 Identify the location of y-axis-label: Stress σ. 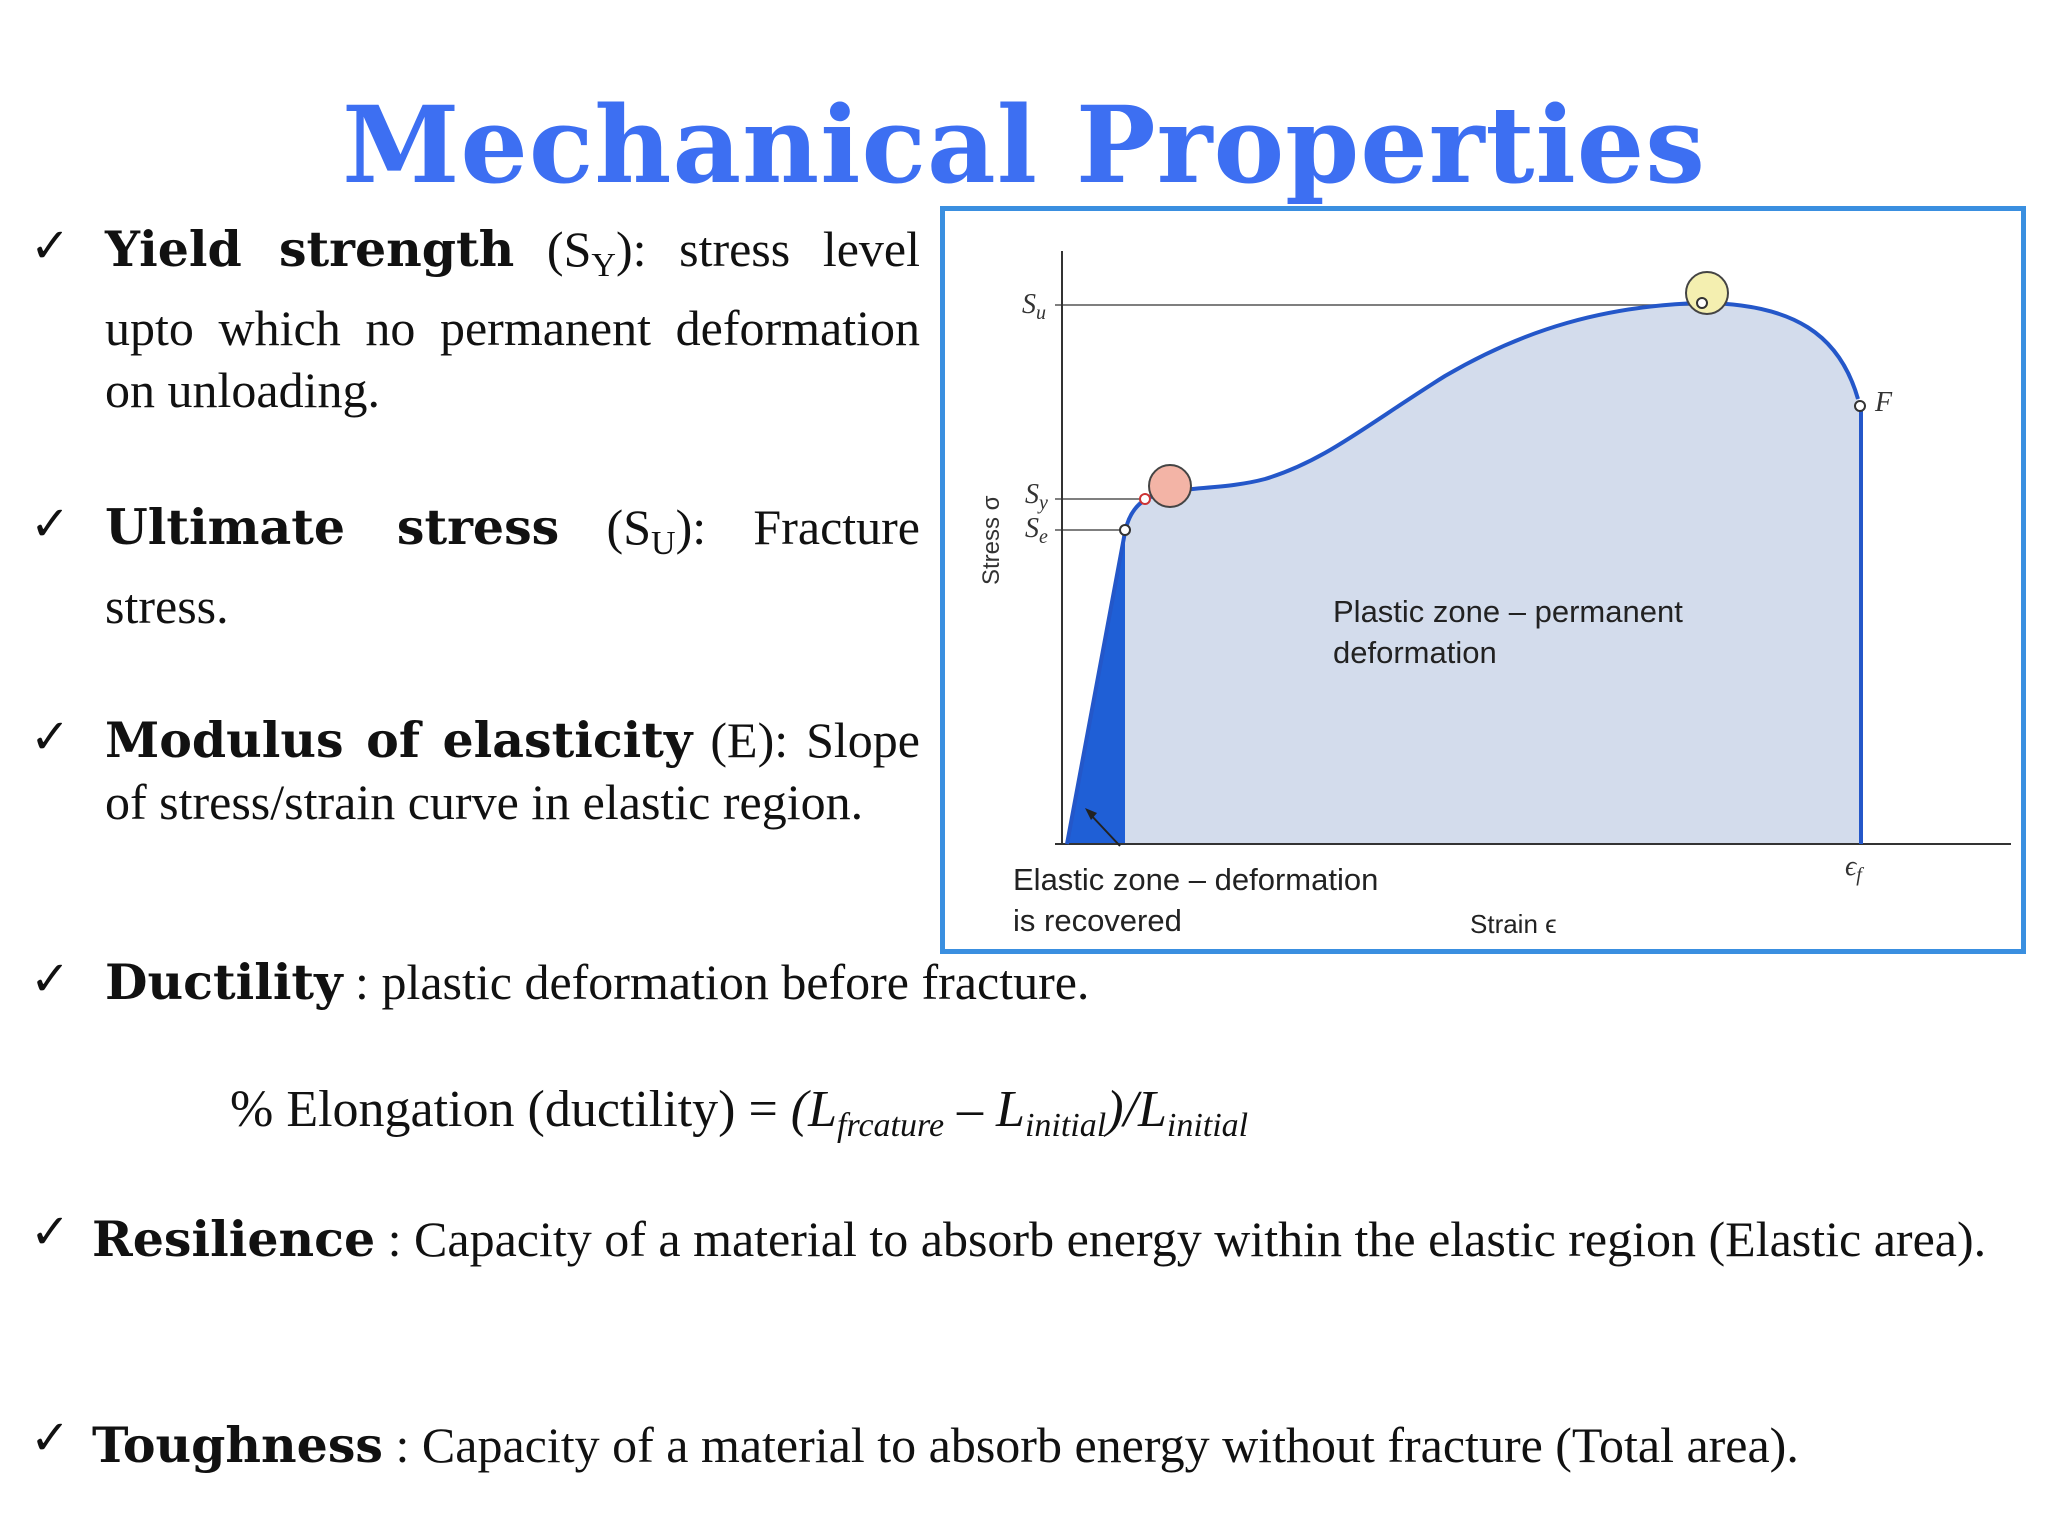
(991, 540).